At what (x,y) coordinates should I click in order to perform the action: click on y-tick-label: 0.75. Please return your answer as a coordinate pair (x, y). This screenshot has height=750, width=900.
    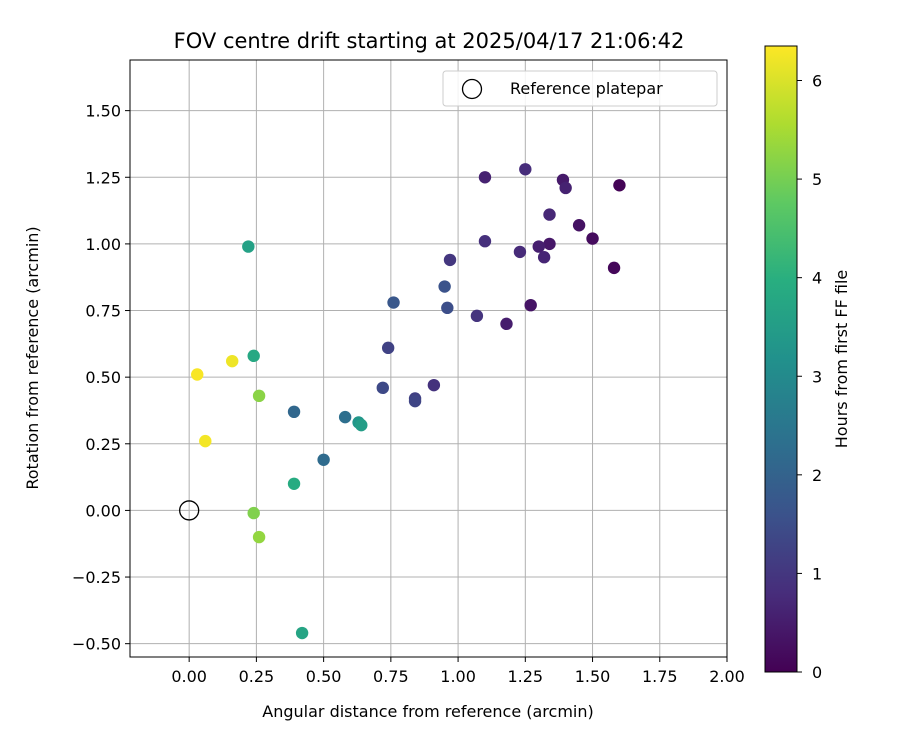
    Looking at the image, I should click on (103, 311).